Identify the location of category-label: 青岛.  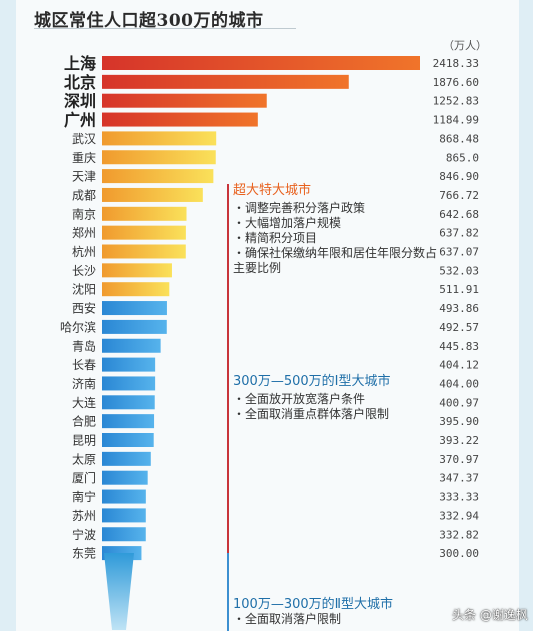
(84, 345).